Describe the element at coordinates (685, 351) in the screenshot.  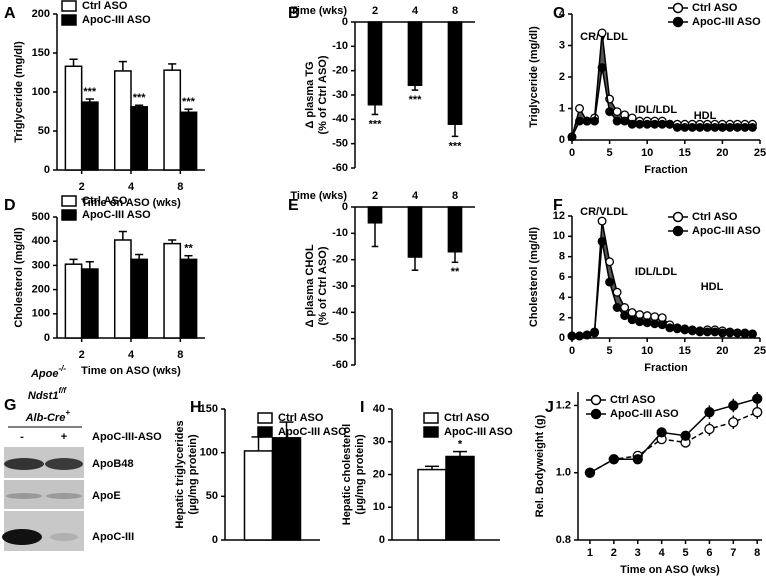
I see `x-tick-label: 15` at that location.